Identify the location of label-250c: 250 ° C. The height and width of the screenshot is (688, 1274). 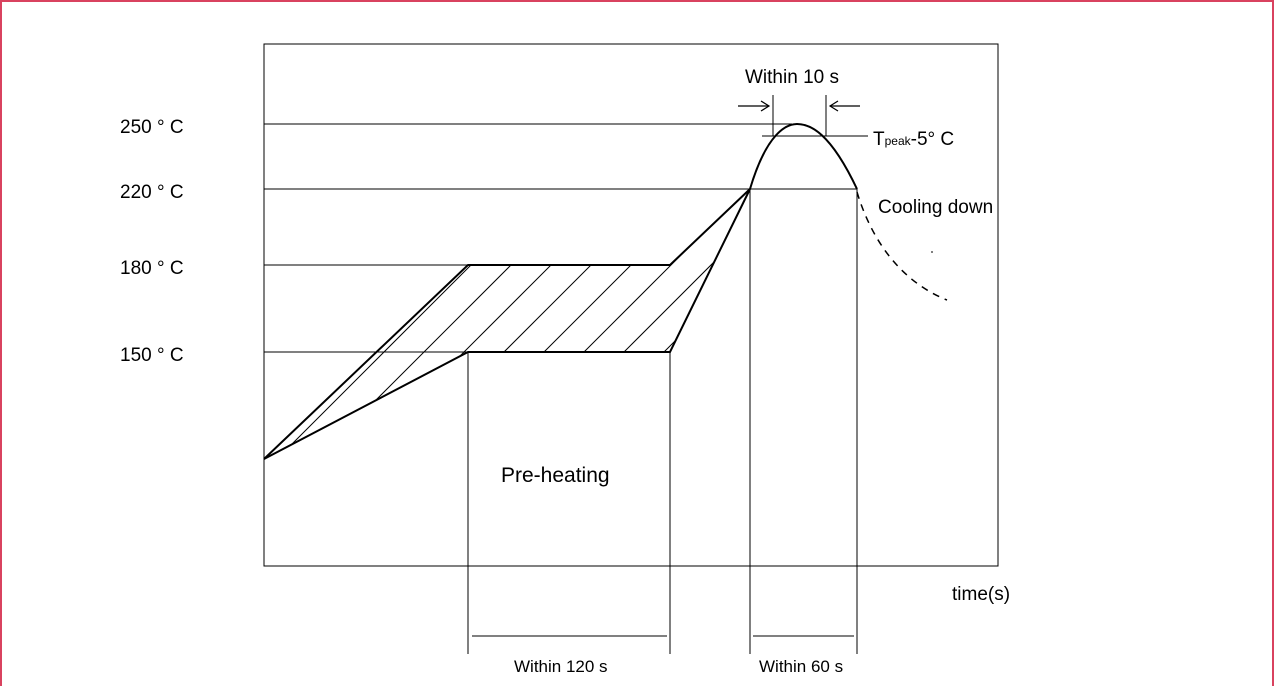
(152, 127).